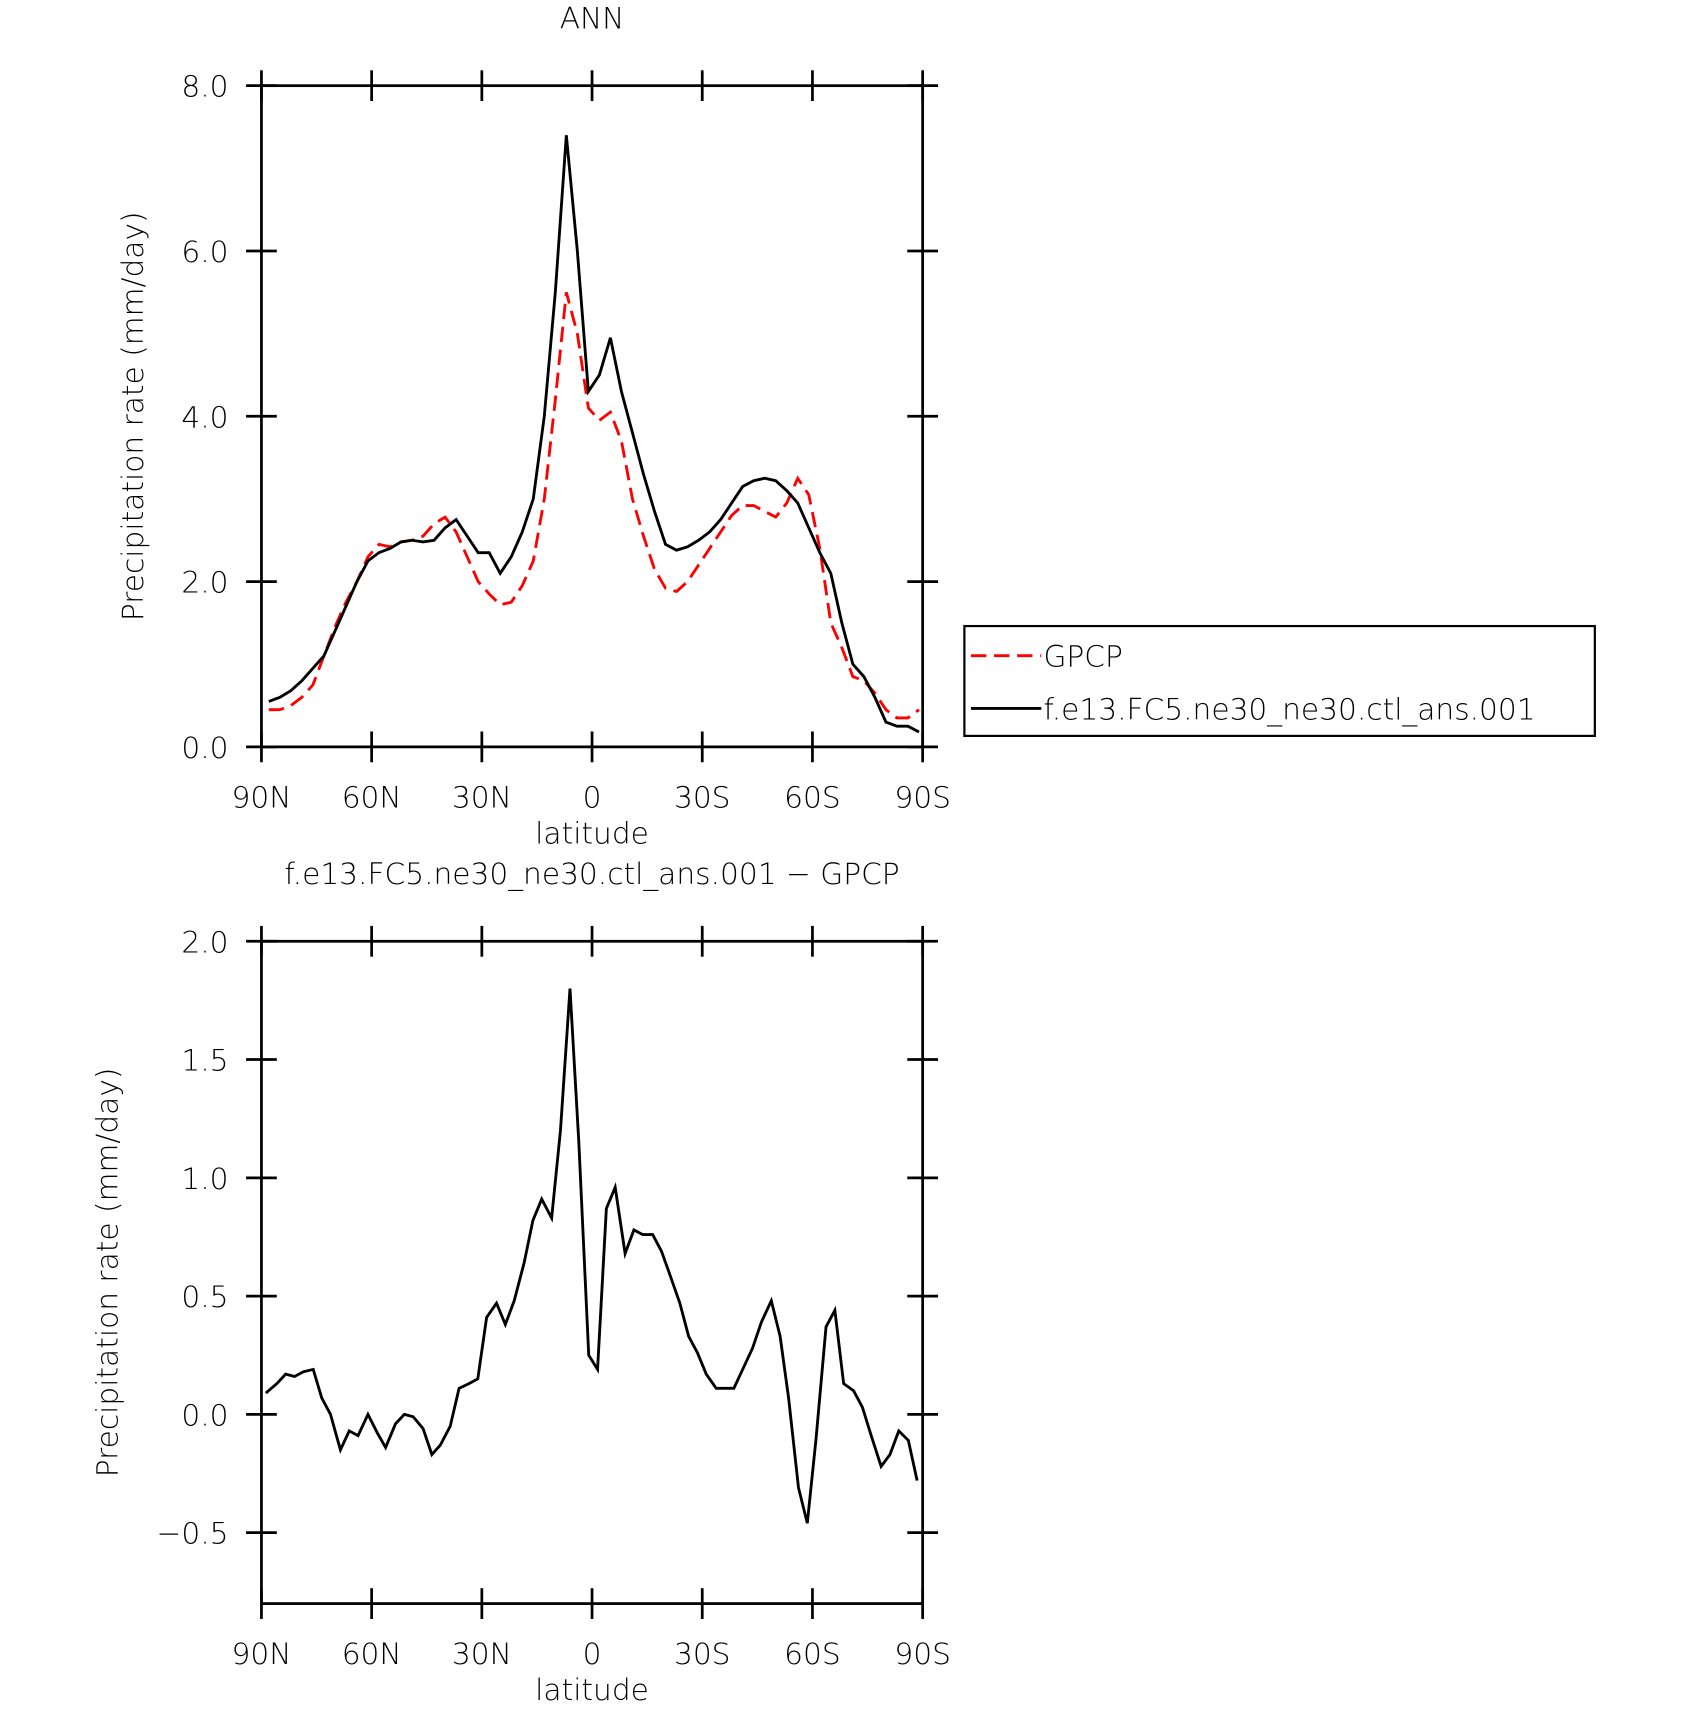 This screenshot has height=1731, width=1708. I want to click on y-tick-label: 1.0, so click(204, 1178).